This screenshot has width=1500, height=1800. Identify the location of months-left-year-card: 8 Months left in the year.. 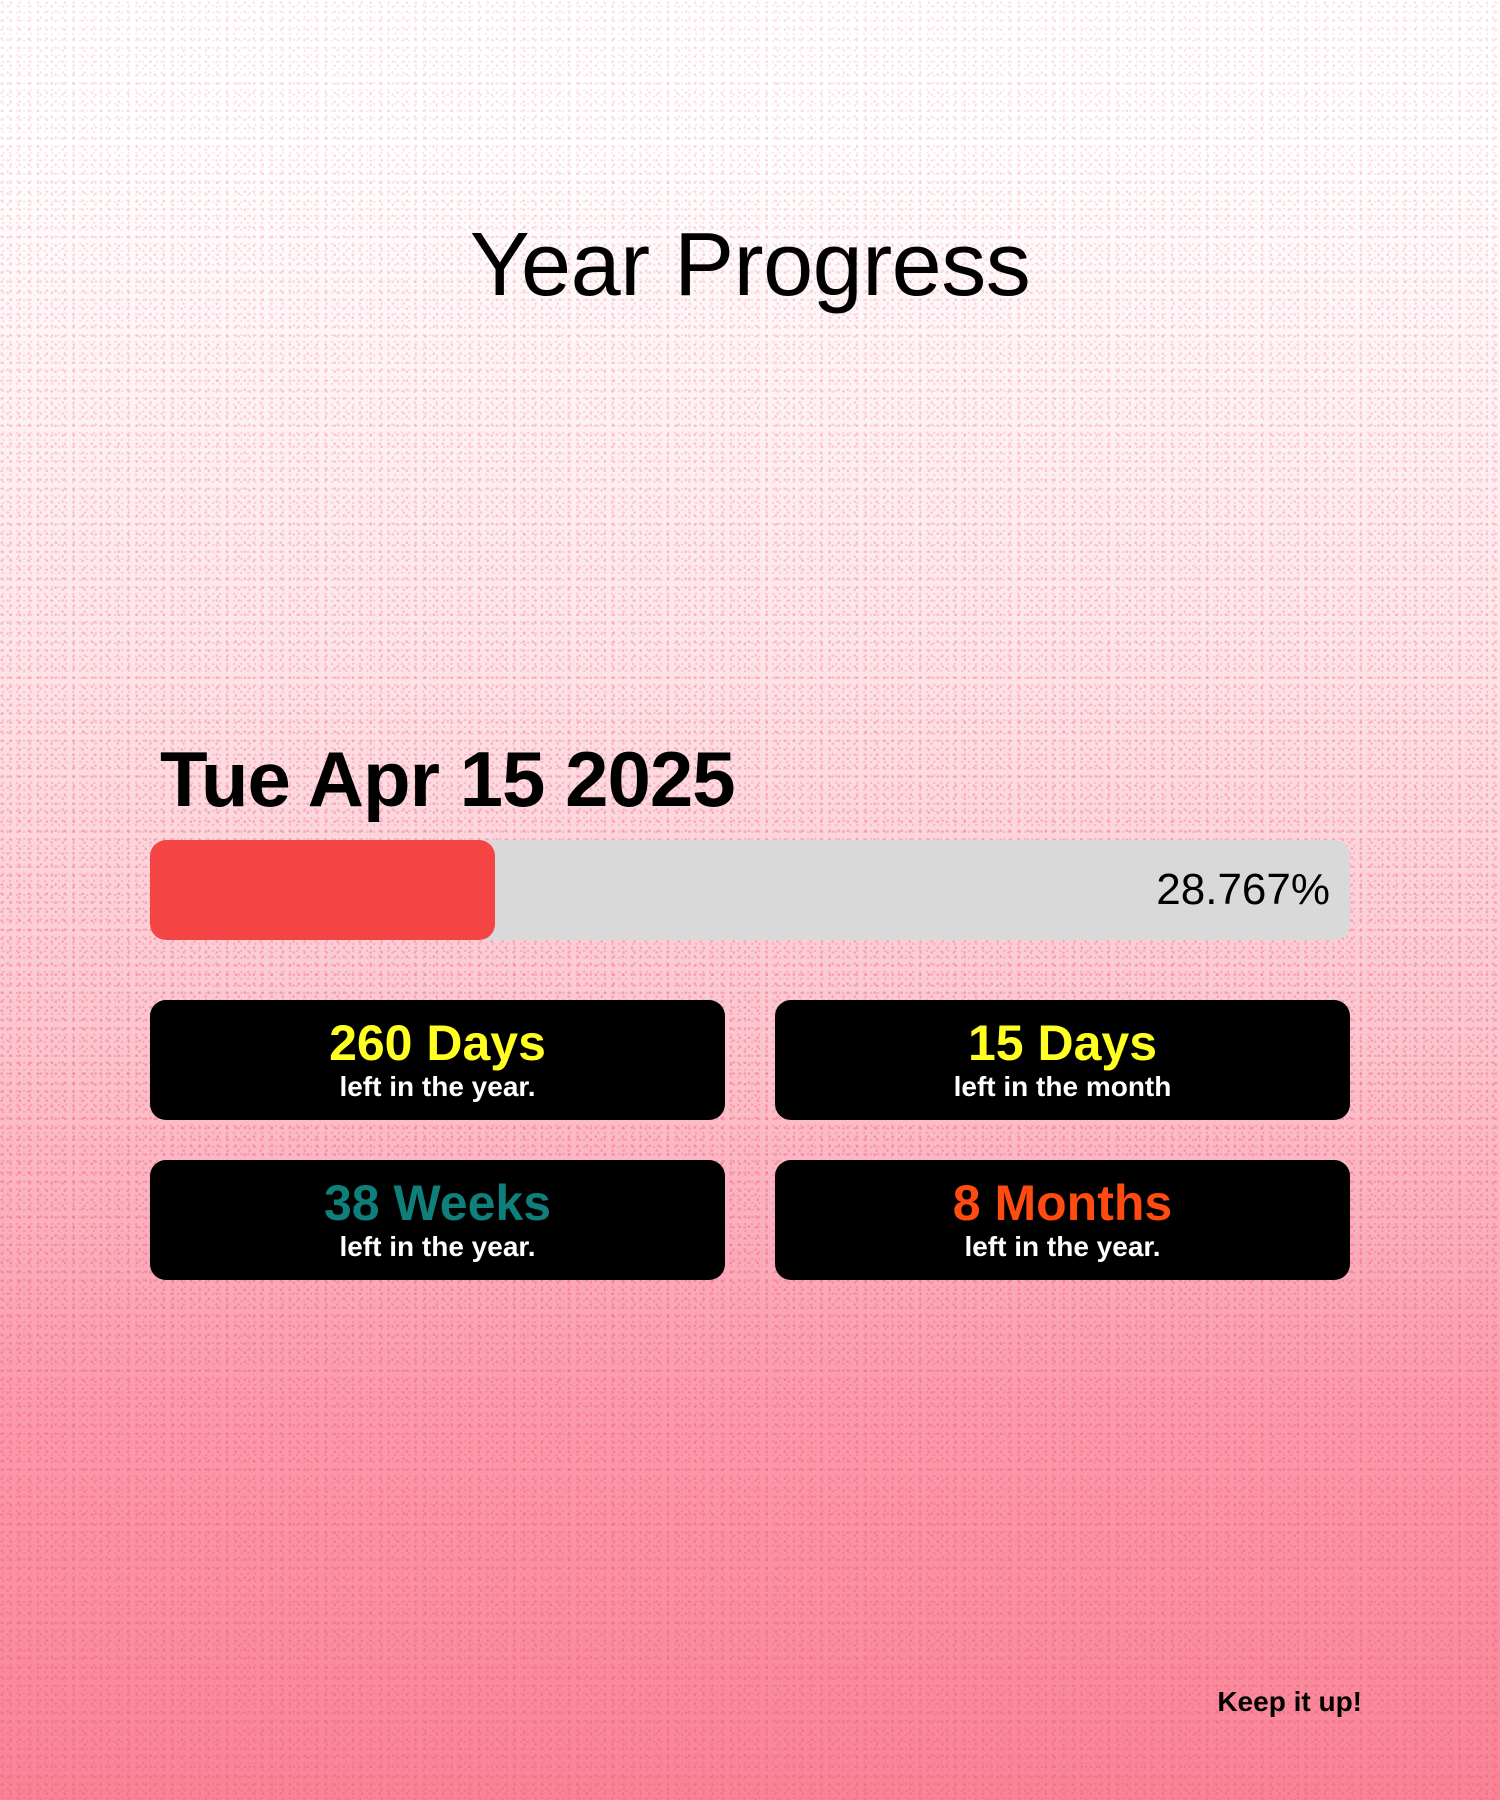
(1062, 1220).